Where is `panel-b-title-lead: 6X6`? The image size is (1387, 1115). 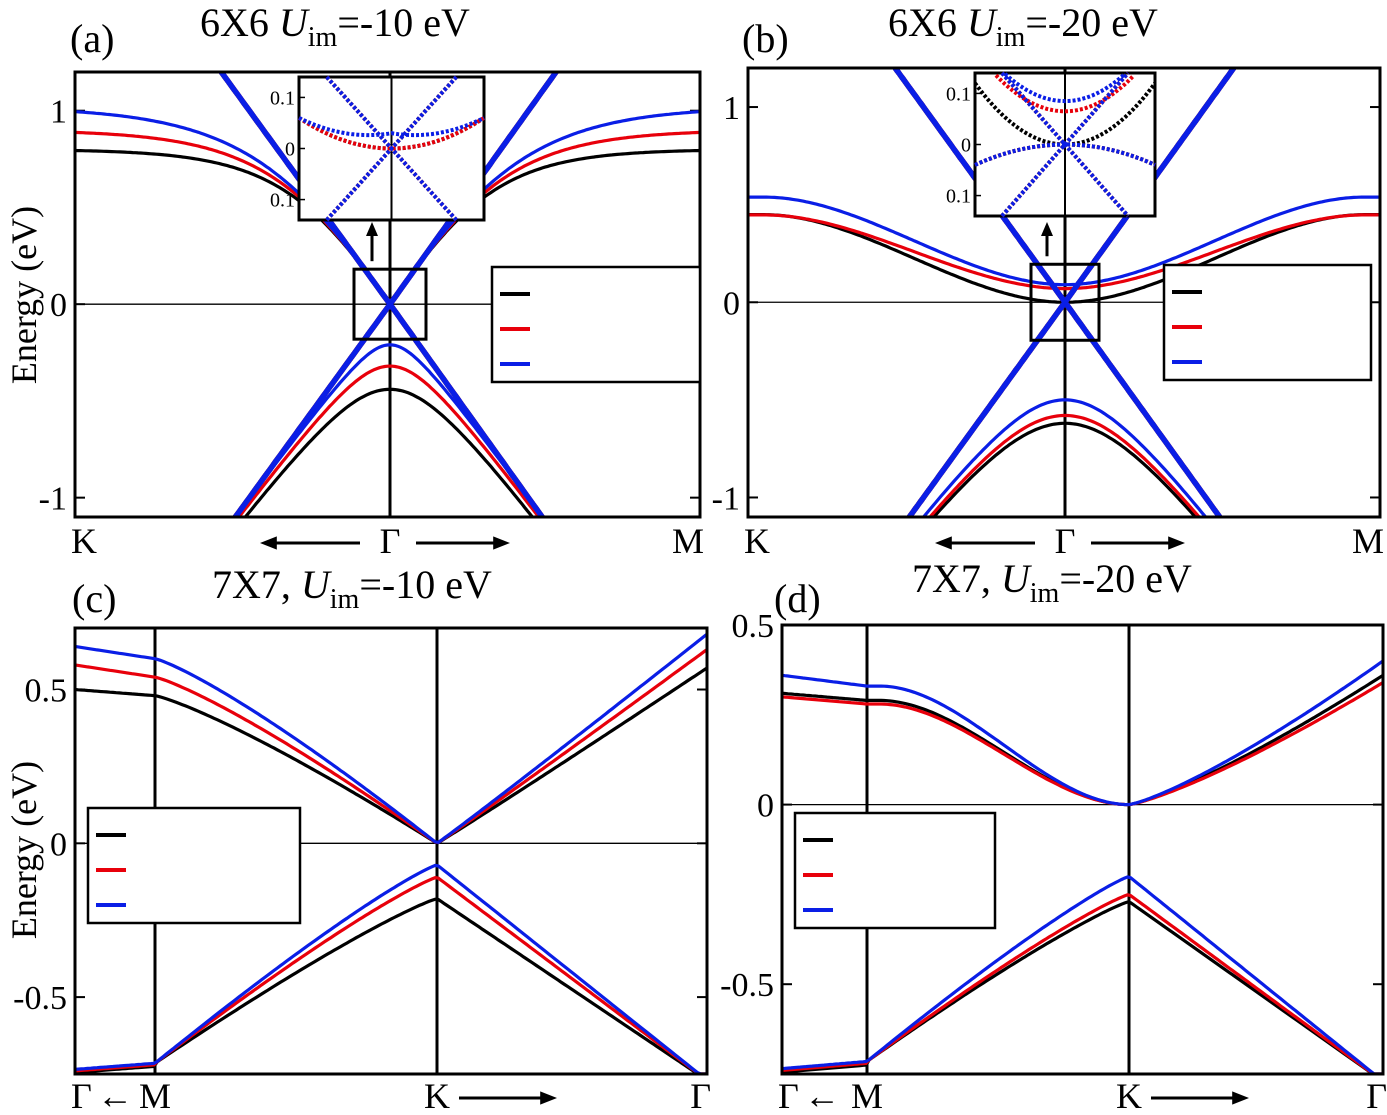 panel-b-title-lead: 6X6 is located at coordinates (927, 22).